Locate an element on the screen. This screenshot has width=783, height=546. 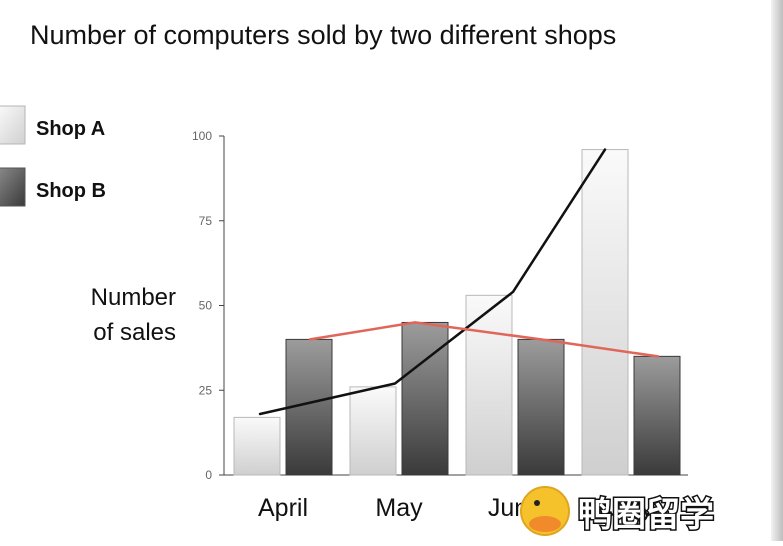
y-ticks: 0 25 50 75 100 is located at coordinates (208, 305).